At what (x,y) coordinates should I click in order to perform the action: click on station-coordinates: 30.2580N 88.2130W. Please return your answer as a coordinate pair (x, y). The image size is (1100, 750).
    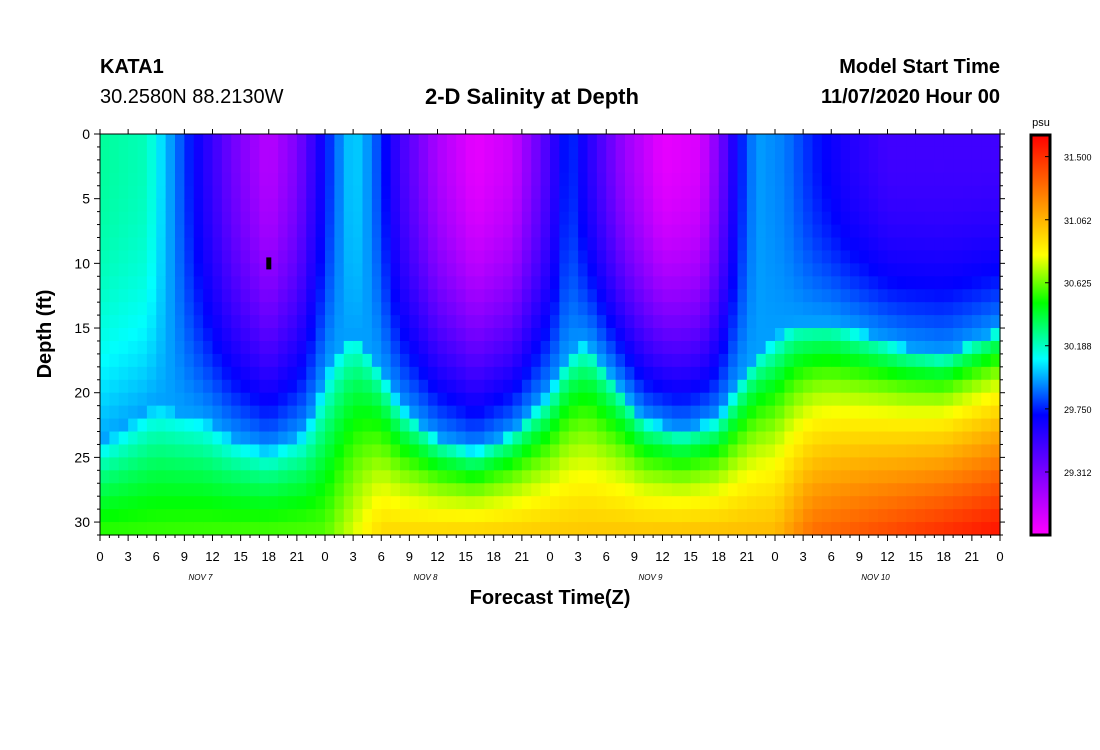
    Looking at the image, I should click on (192, 97).